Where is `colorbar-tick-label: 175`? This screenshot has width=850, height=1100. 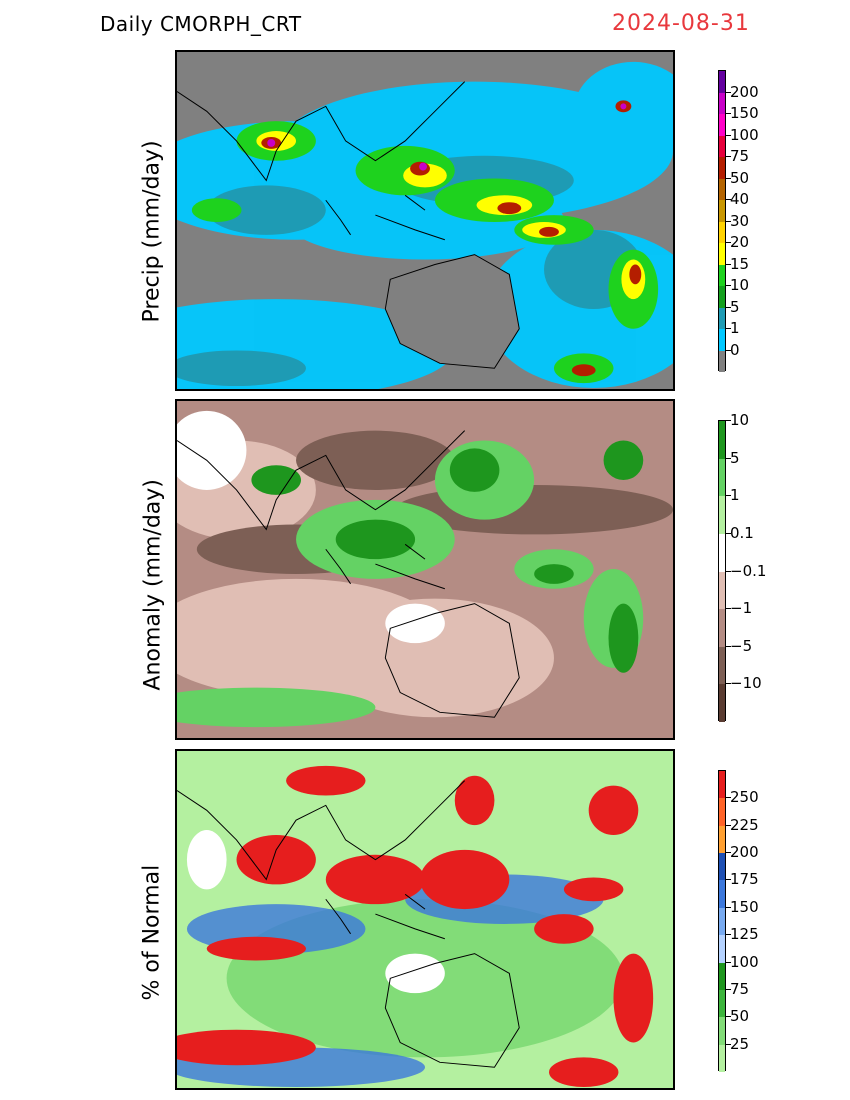
colorbar-tick-label: 175 is located at coordinates (744, 879).